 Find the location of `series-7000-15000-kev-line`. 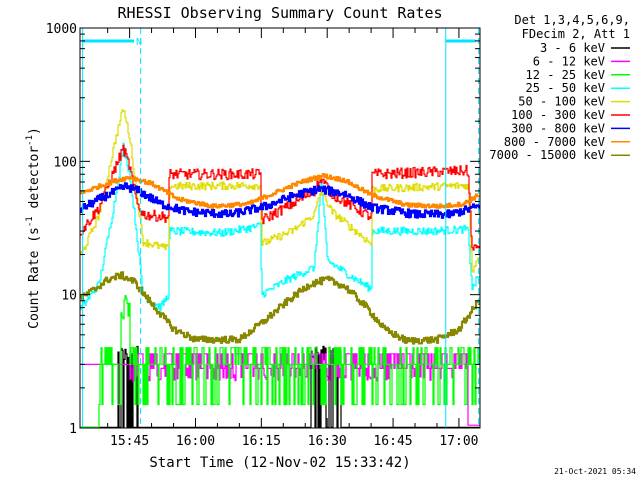

series-7000-15000-kev-line is located at coordinates (280, 308).